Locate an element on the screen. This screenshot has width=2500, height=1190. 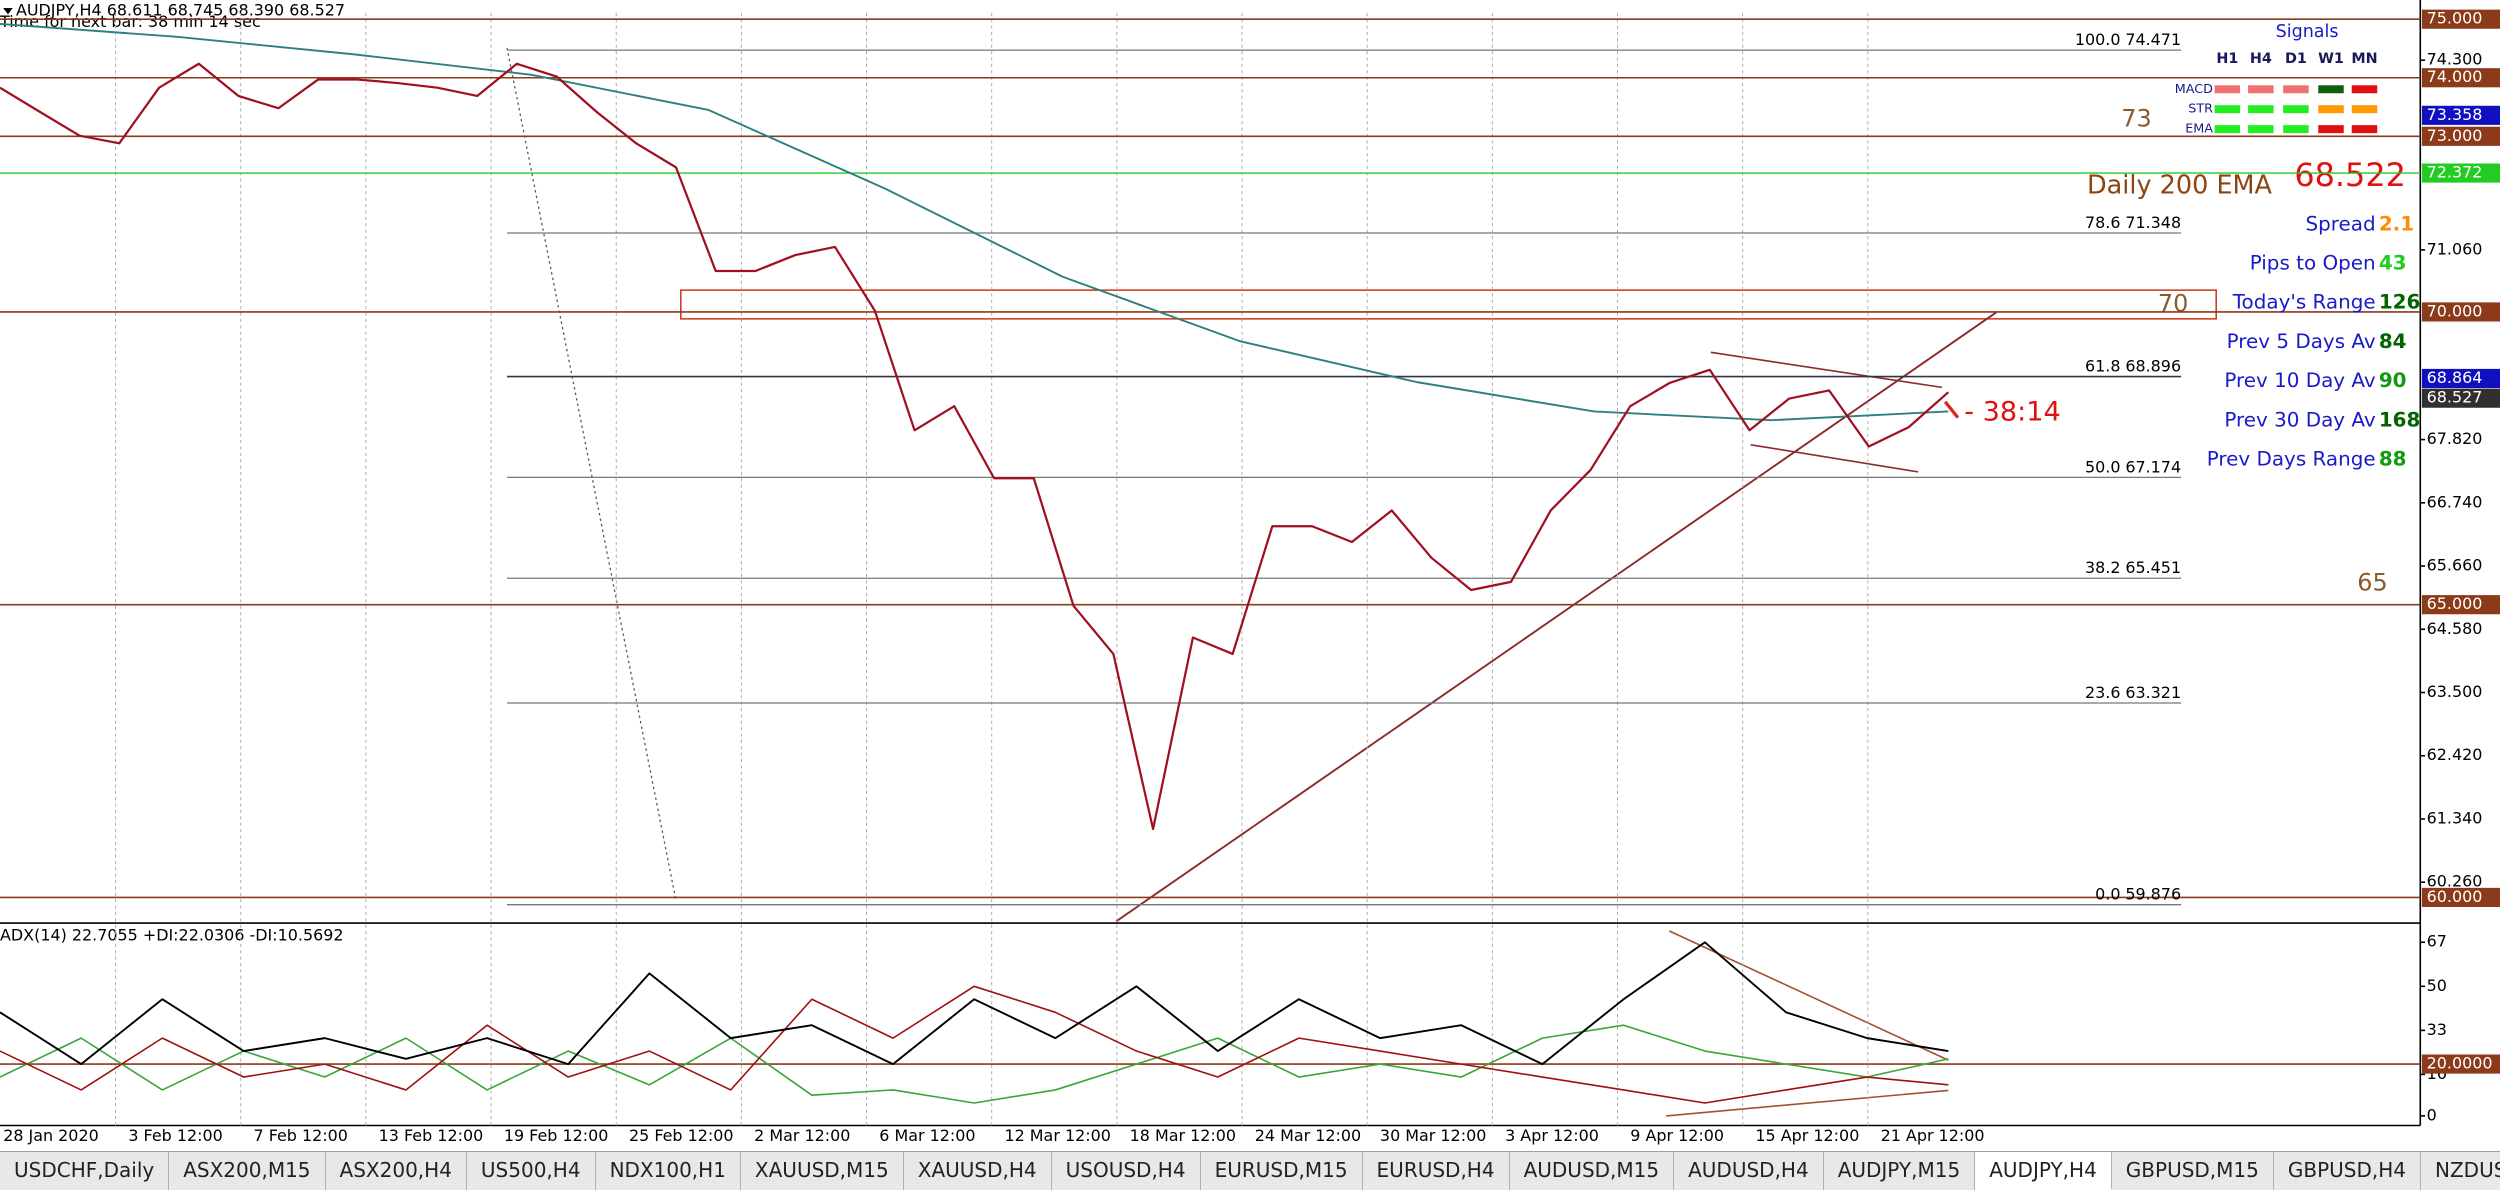
fib-ratio: 61.8 is located at coordinates (2103, 366).